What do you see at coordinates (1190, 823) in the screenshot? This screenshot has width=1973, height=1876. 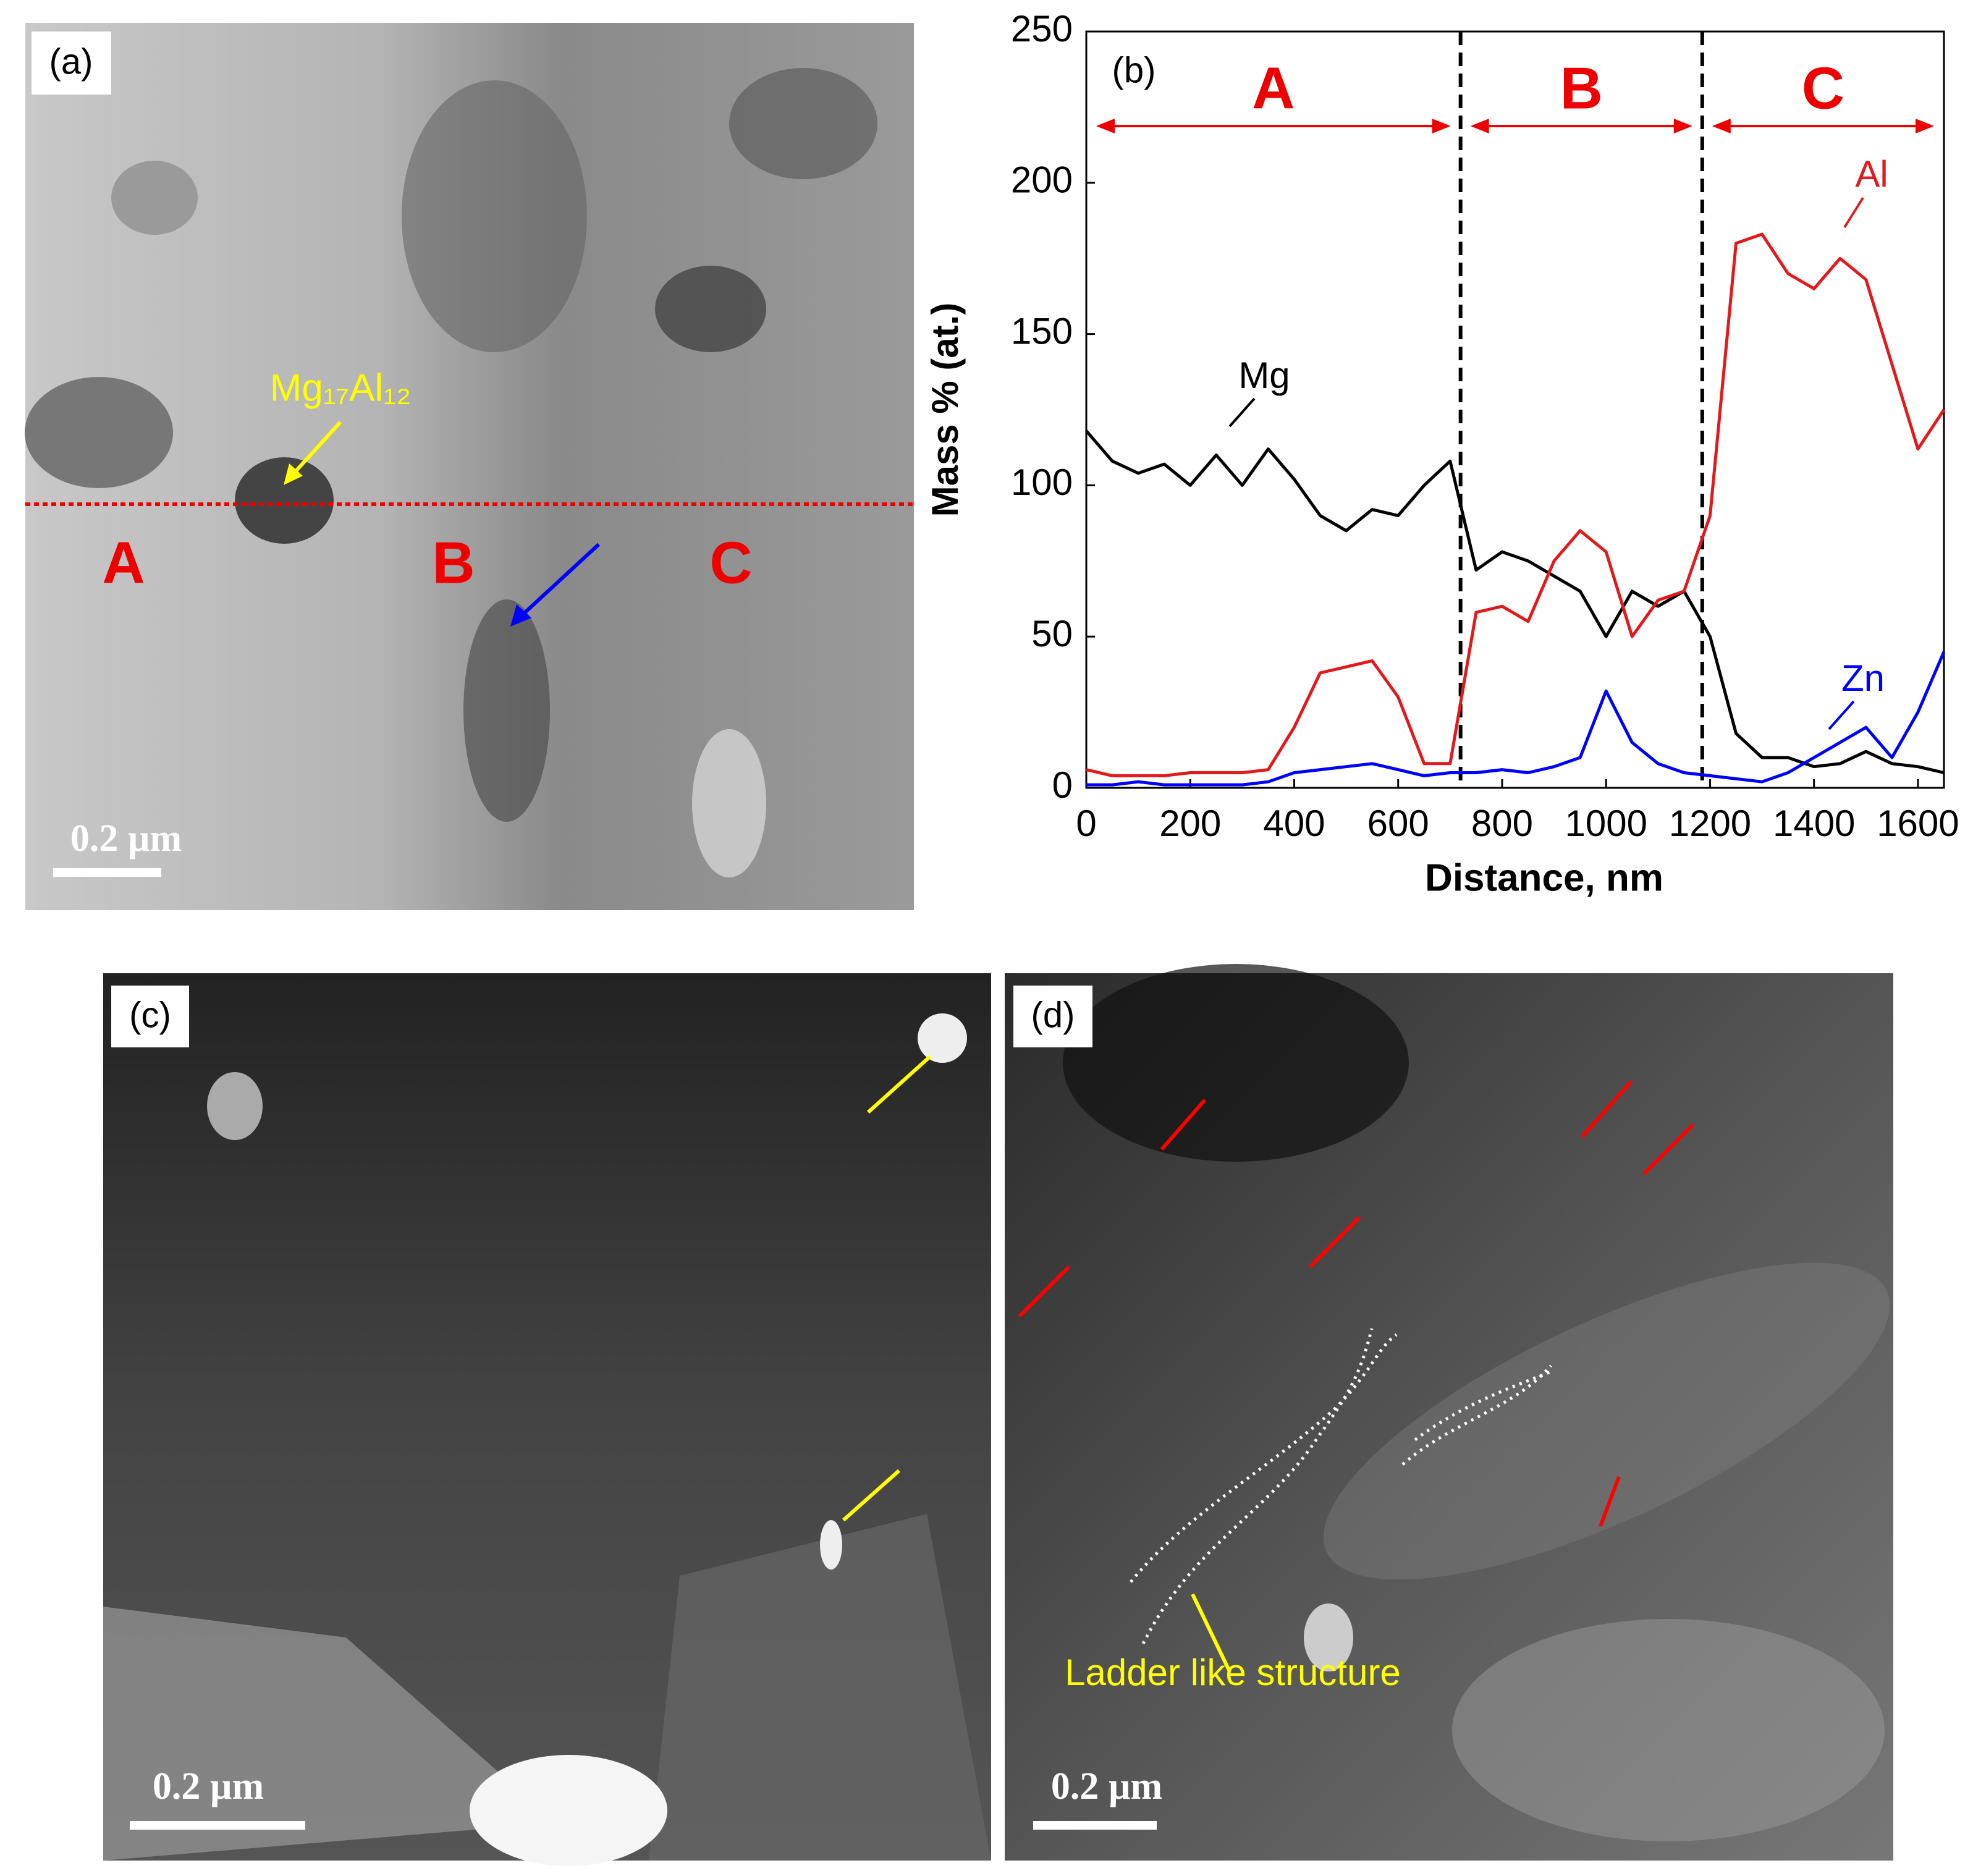 I see `x-tick-label: 200` at bounding box center [1190, 823].